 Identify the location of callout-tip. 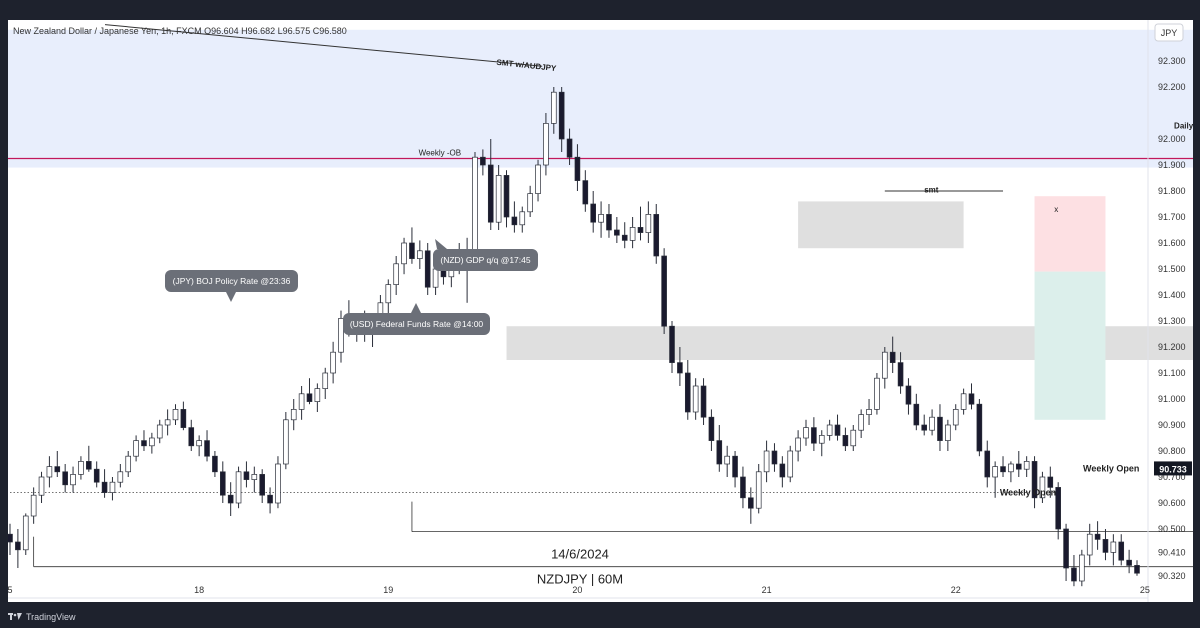
(231, 297).